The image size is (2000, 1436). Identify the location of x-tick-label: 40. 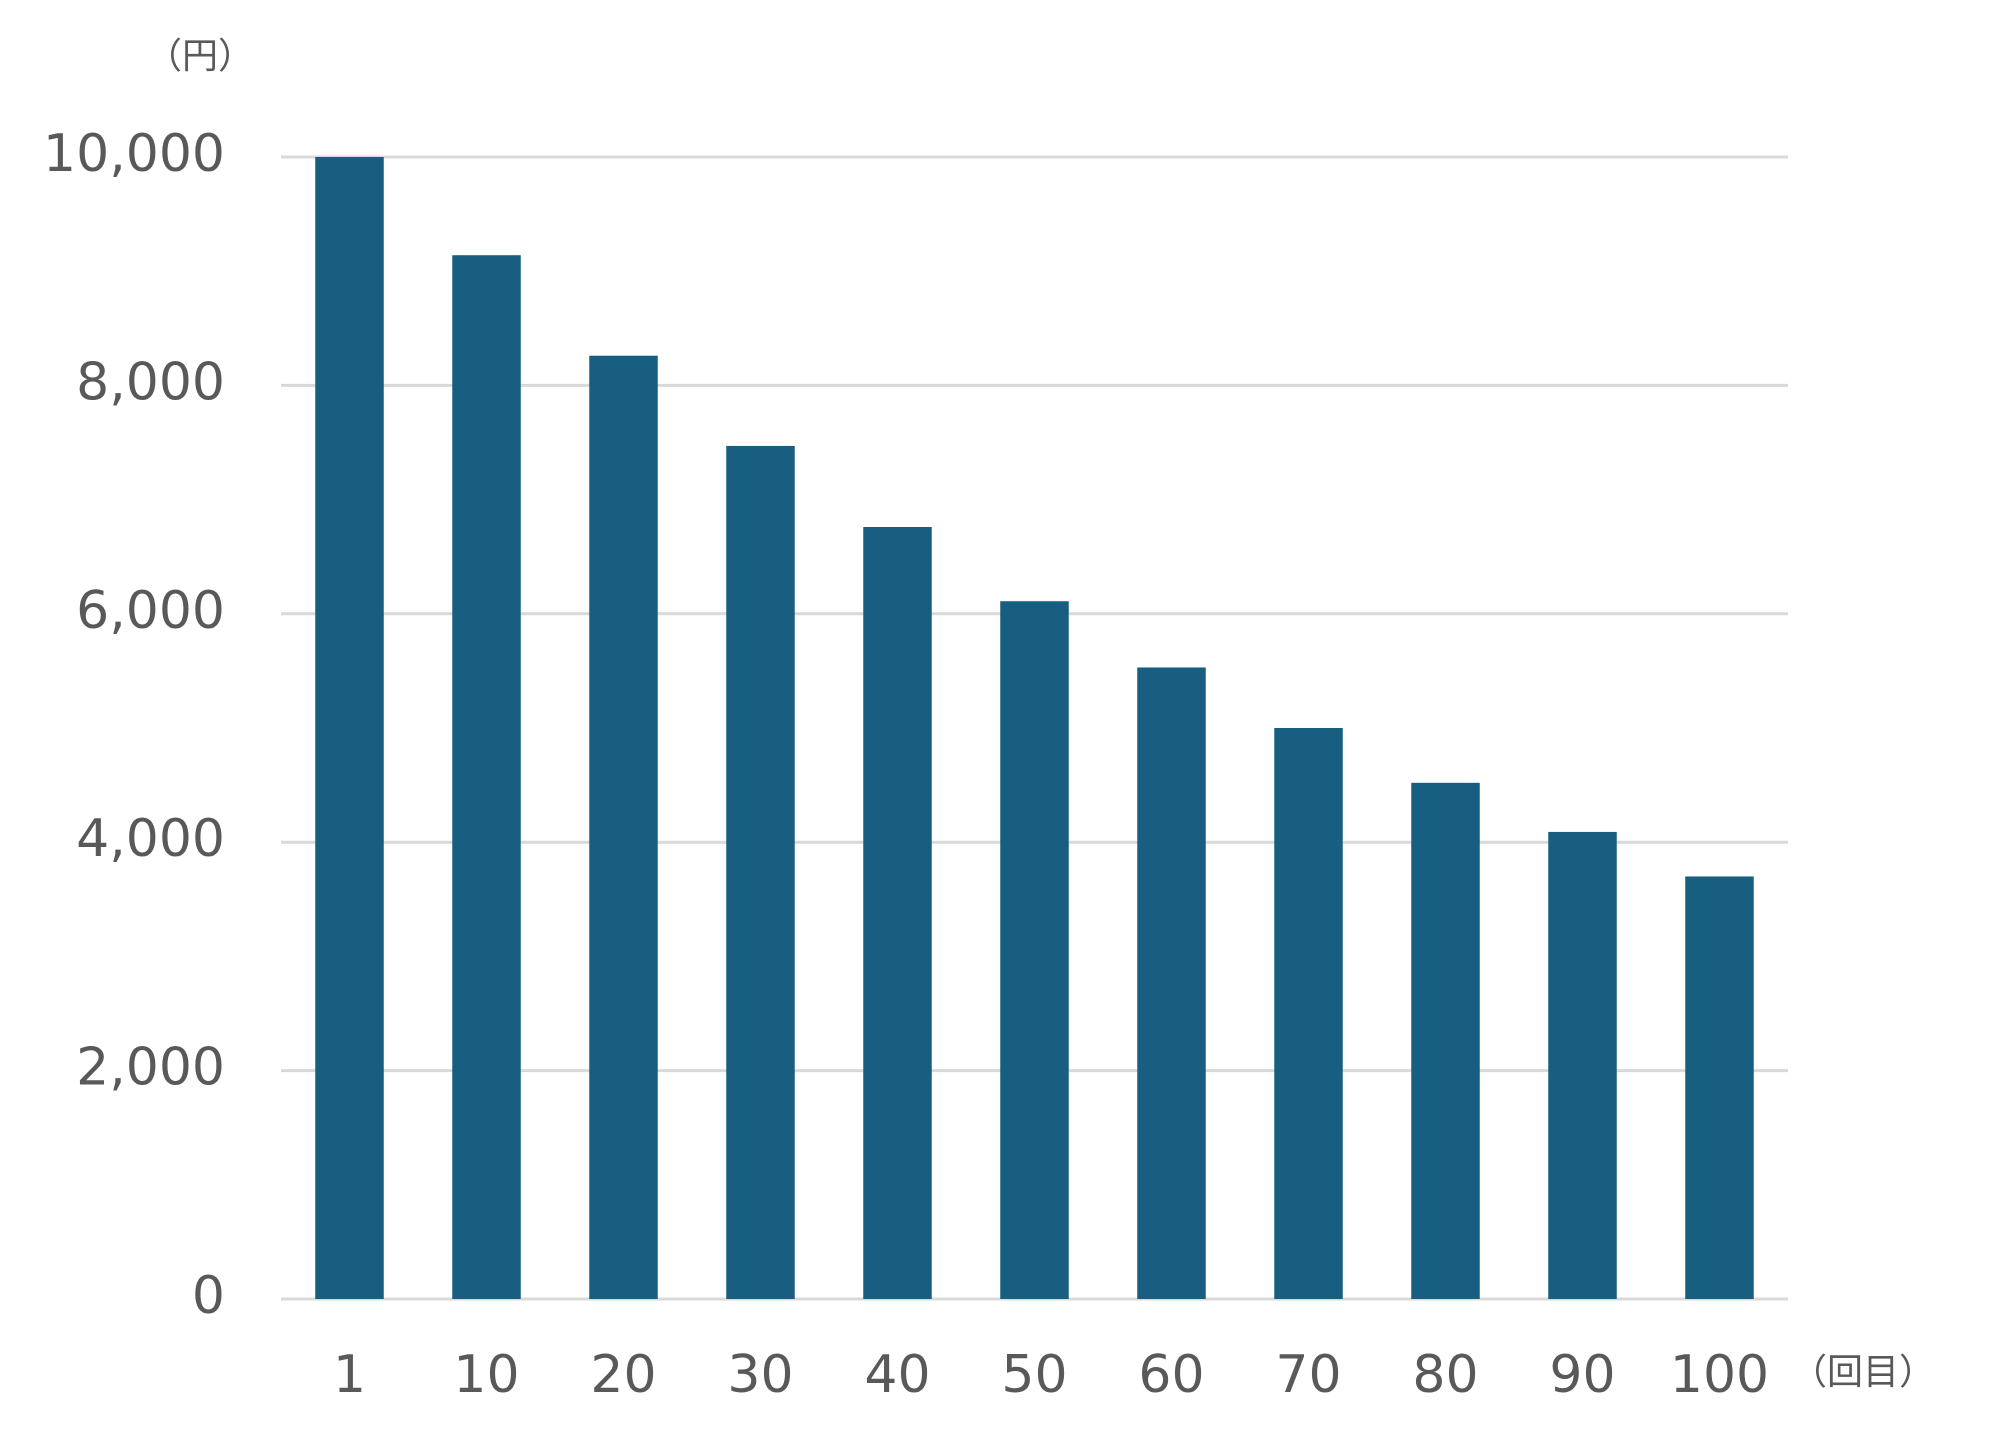
(897, 1375).